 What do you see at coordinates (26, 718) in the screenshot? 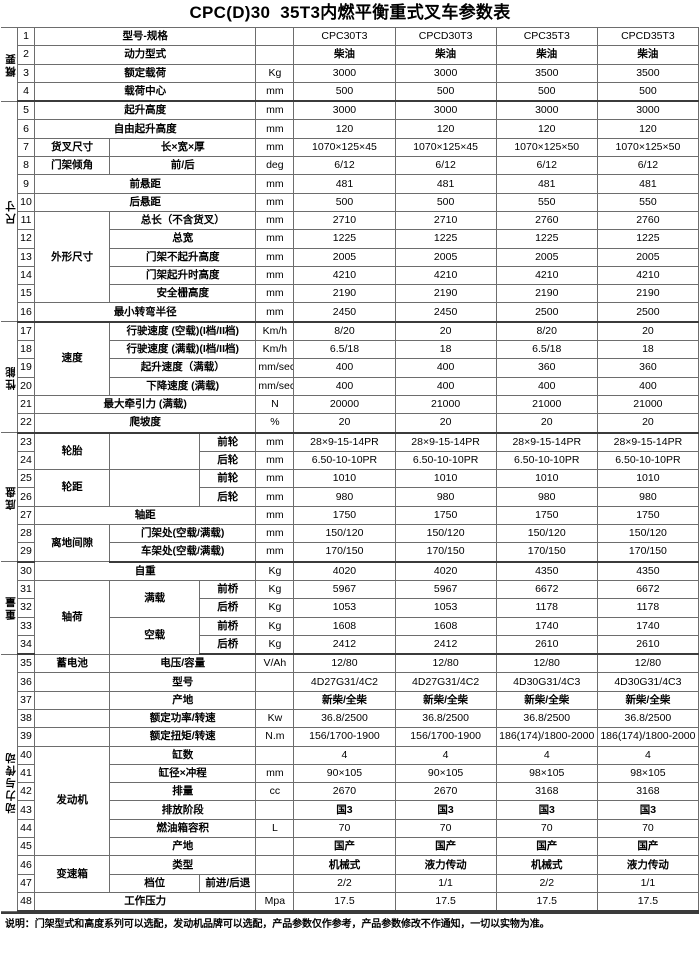
I see `row-number: 38` at bounding box center [26, 718].